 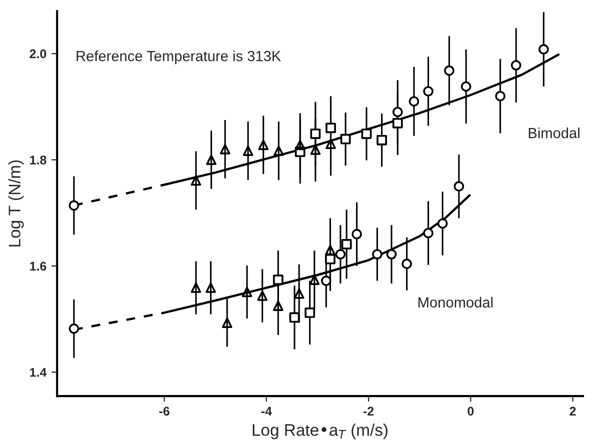 What do you see at coordinates (471, 411) in the screenshot?
I see `x-tick-label: 0` at bounding box center [471, 411].